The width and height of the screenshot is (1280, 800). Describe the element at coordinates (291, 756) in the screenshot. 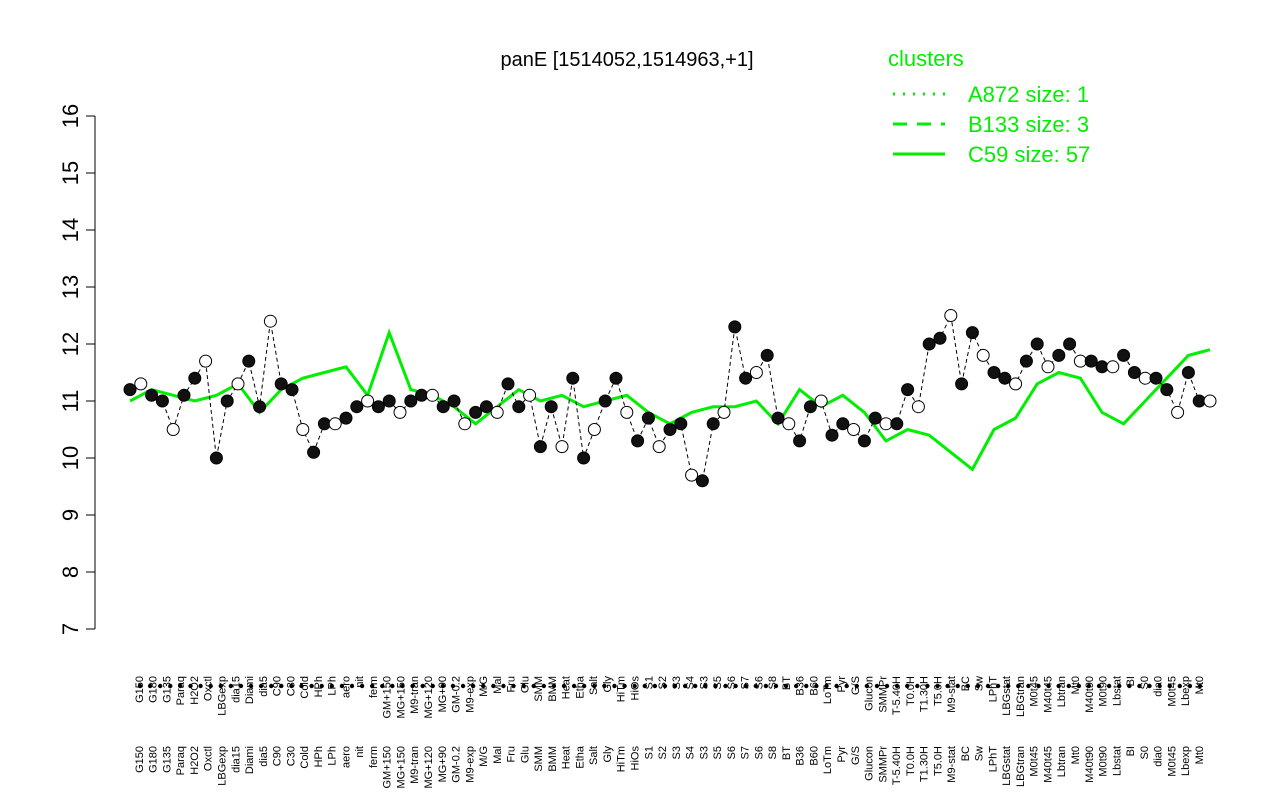

I see `x-tick-label-lower: C30` at that location.